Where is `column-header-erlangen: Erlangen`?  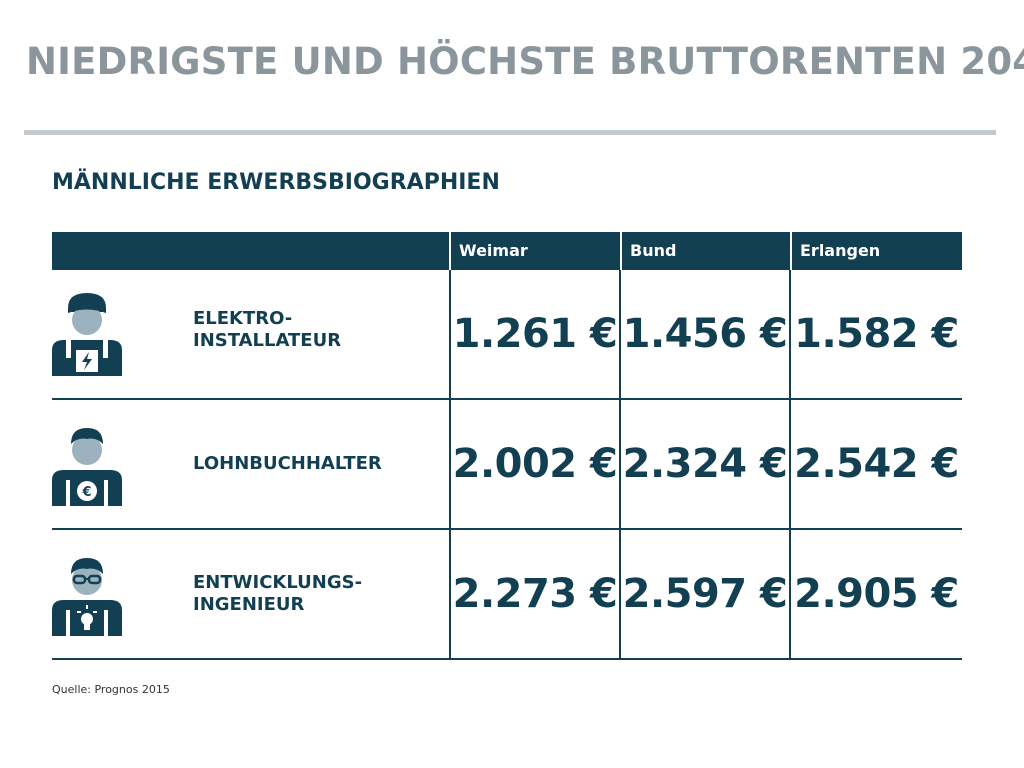
column-header-erlangen: Erlangen is located at coordinates (876, 251).